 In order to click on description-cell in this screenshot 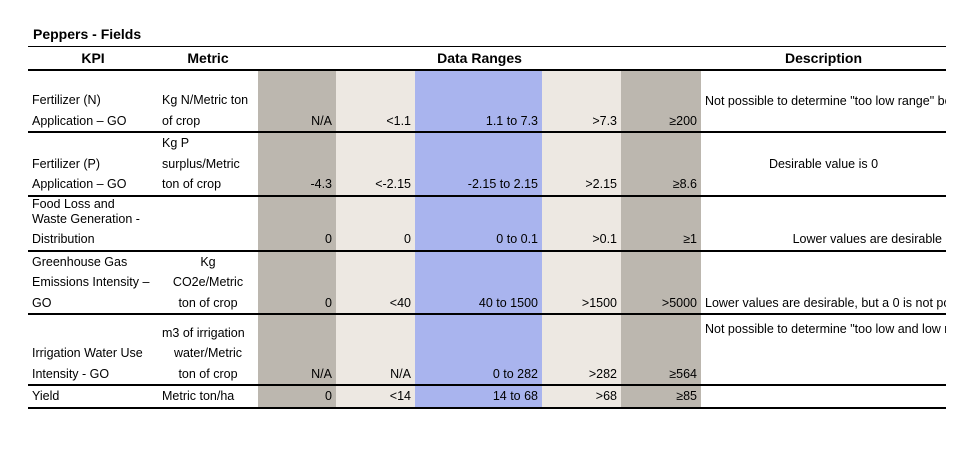, I will do `click(823, 396)`.